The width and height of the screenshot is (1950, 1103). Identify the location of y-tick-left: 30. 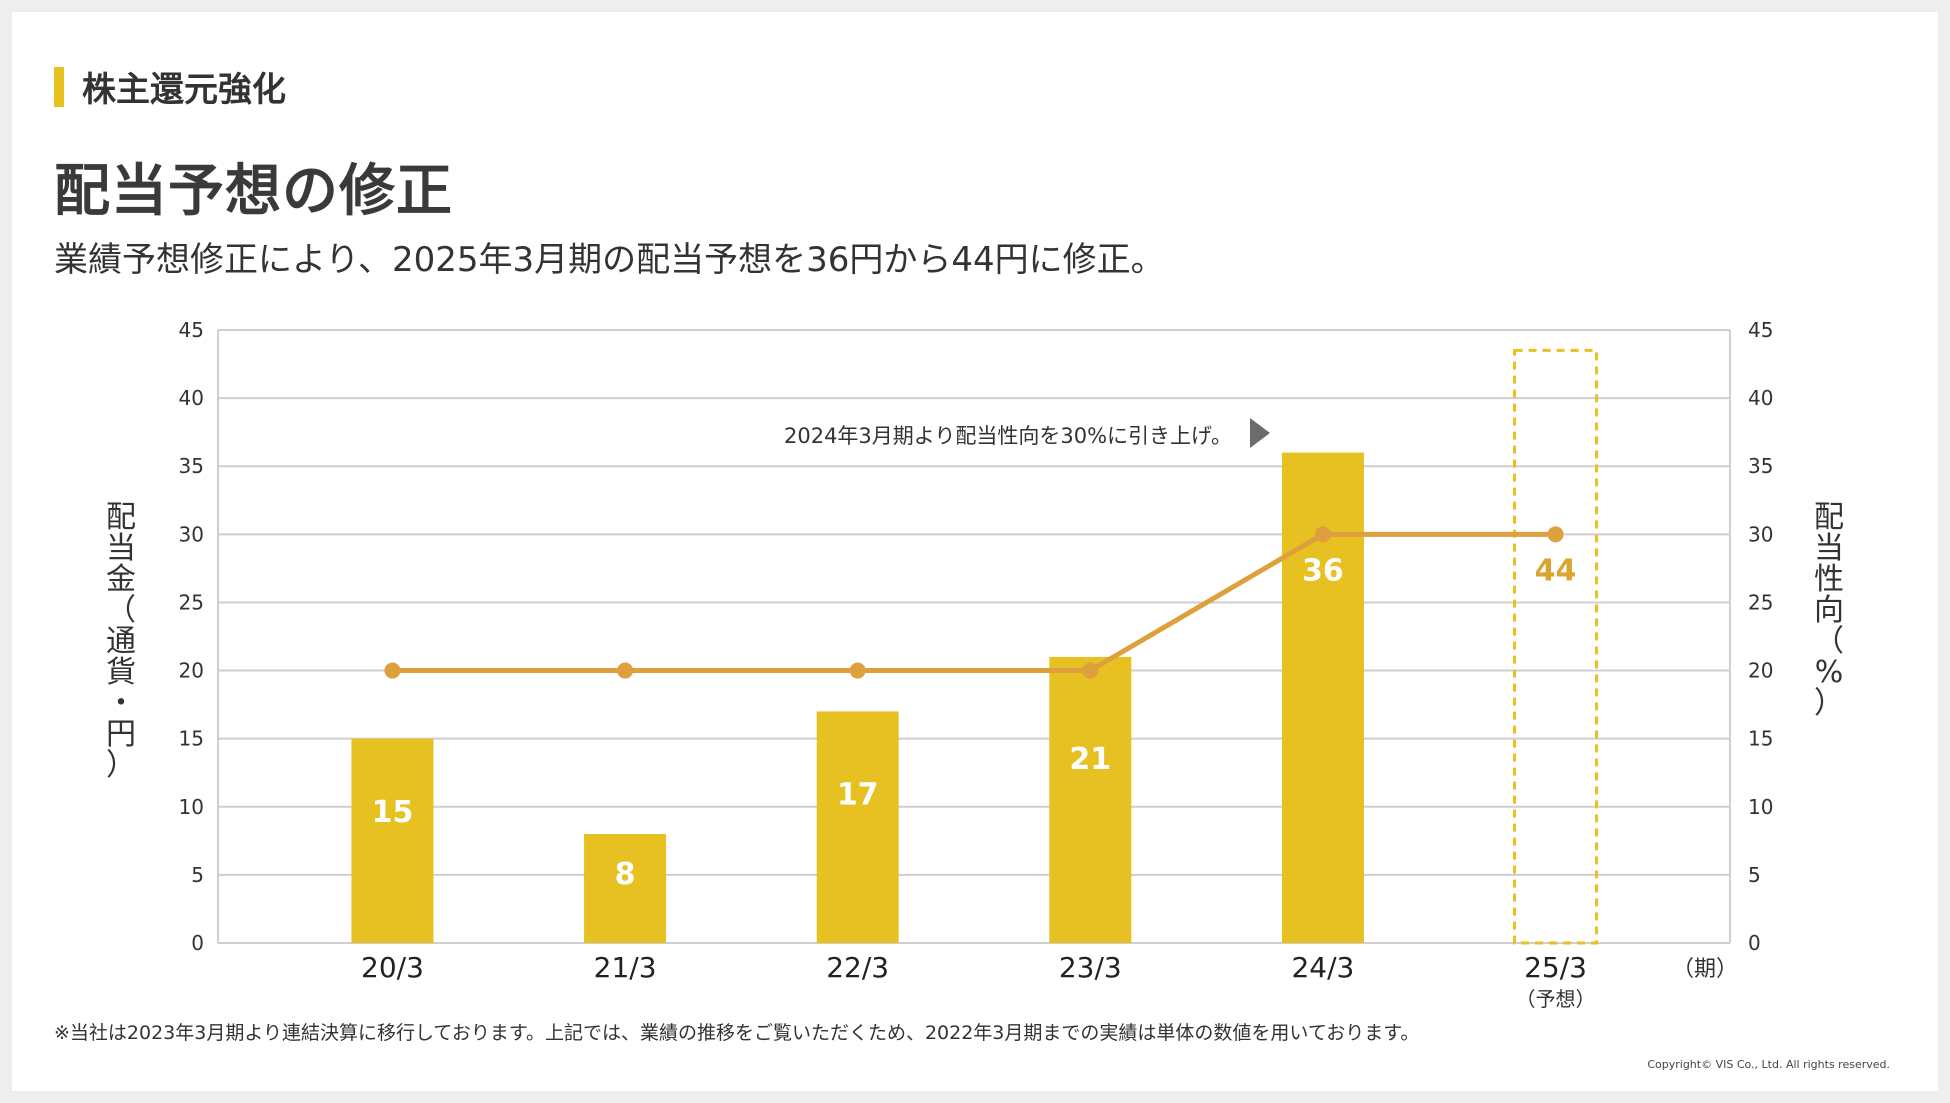
(191, 534).